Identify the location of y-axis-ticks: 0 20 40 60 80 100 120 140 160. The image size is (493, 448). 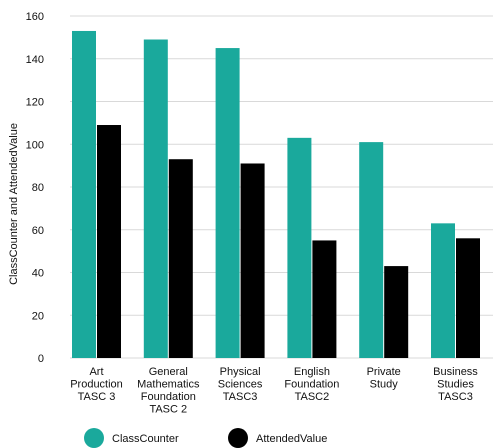
(35, 188).